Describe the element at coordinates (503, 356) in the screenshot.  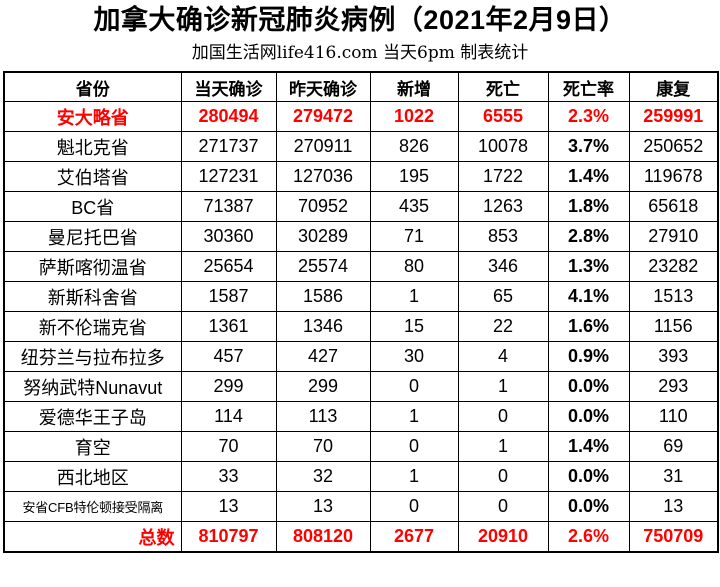
I see `cell-deaths: 4` at that location.